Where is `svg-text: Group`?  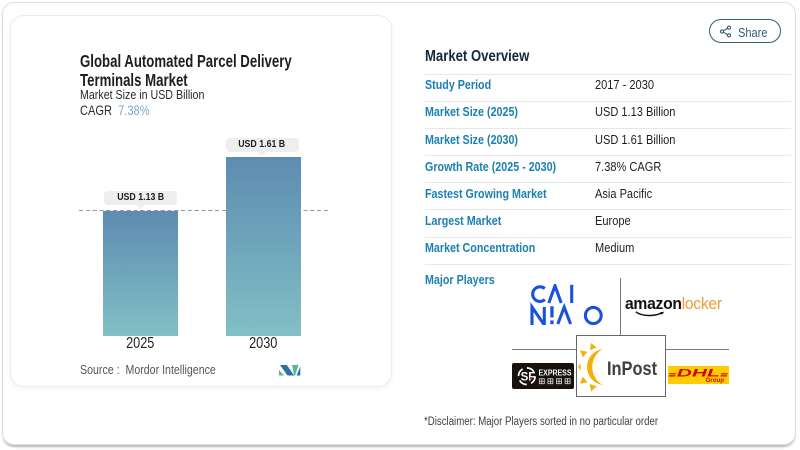
svg-text: Group is located at coordinates (714, 380).